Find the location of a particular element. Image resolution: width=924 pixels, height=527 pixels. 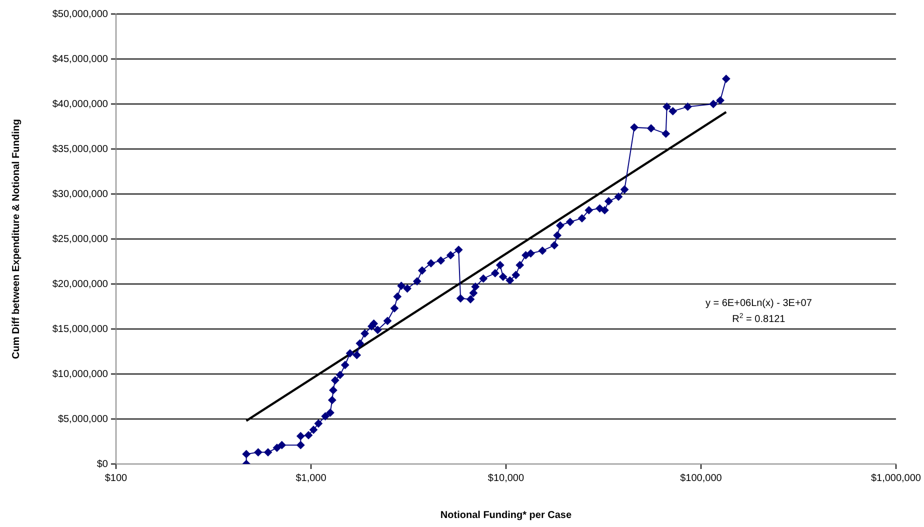

x-tick-label: $1,000 is located at coordinates (311, 478).